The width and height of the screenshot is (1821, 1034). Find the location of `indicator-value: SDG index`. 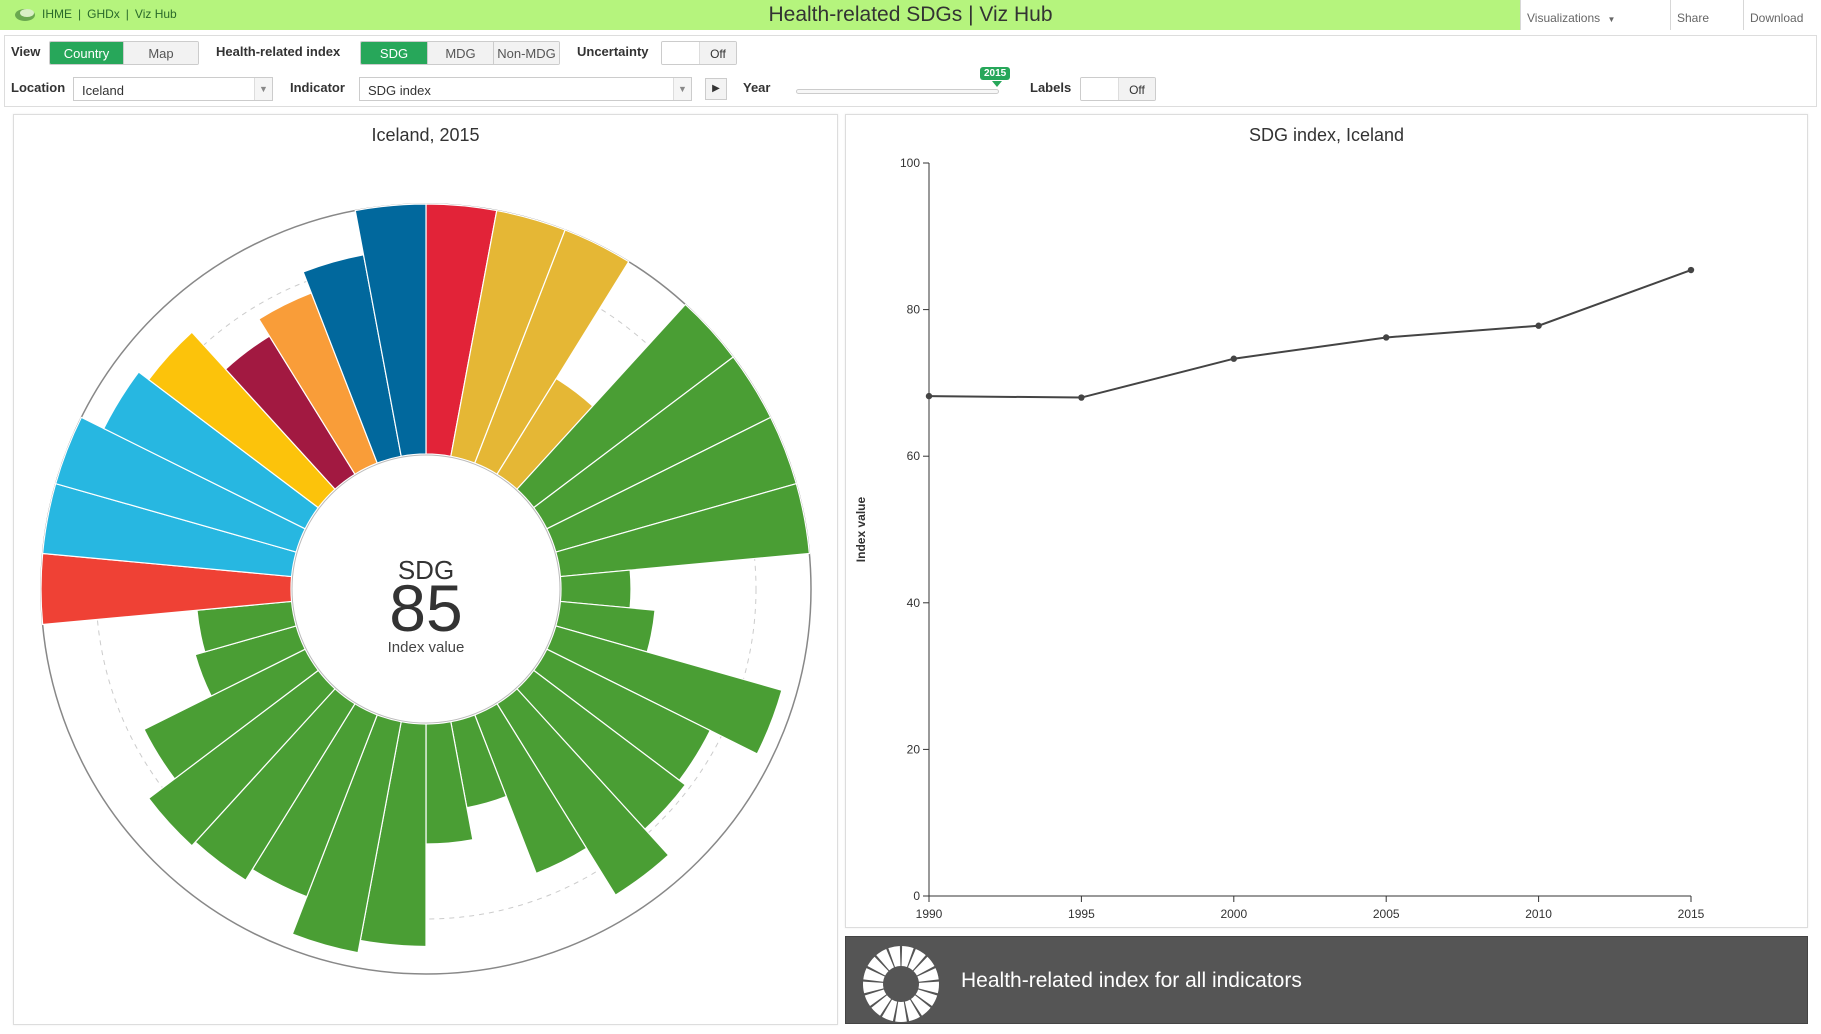

indicator-value: SDG index is located at coordinates (399, 90).